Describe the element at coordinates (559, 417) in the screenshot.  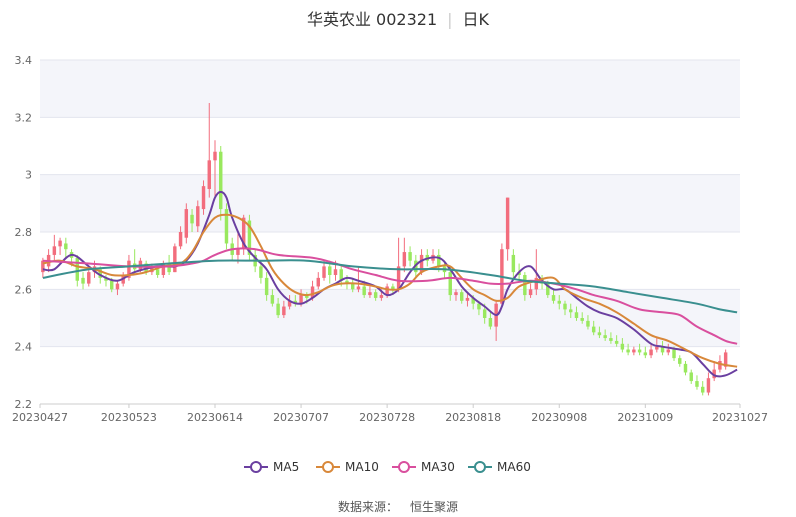
I see `x-tick-label: 20230908` at that location.